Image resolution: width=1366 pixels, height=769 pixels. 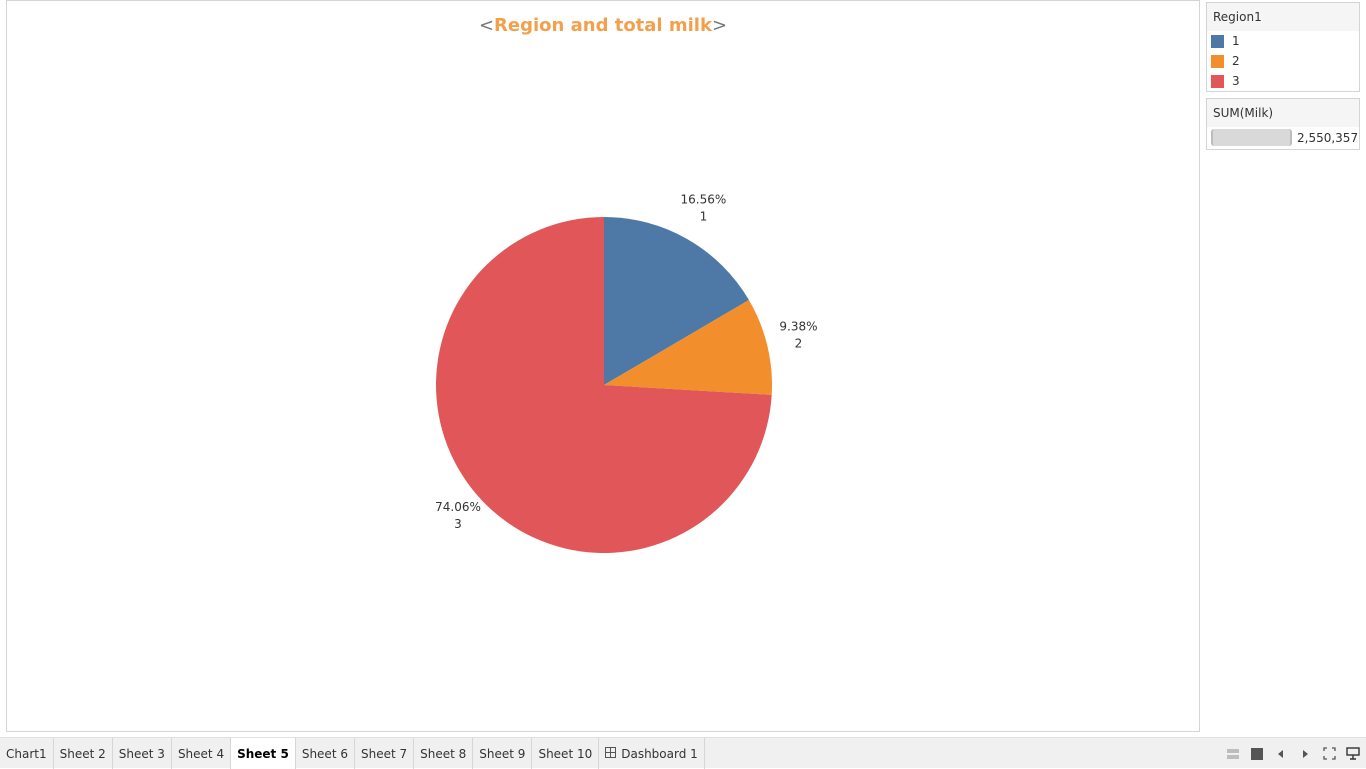 I want to click on sheet-tab-label: Dashboard 1, so click(x=659, y=753).